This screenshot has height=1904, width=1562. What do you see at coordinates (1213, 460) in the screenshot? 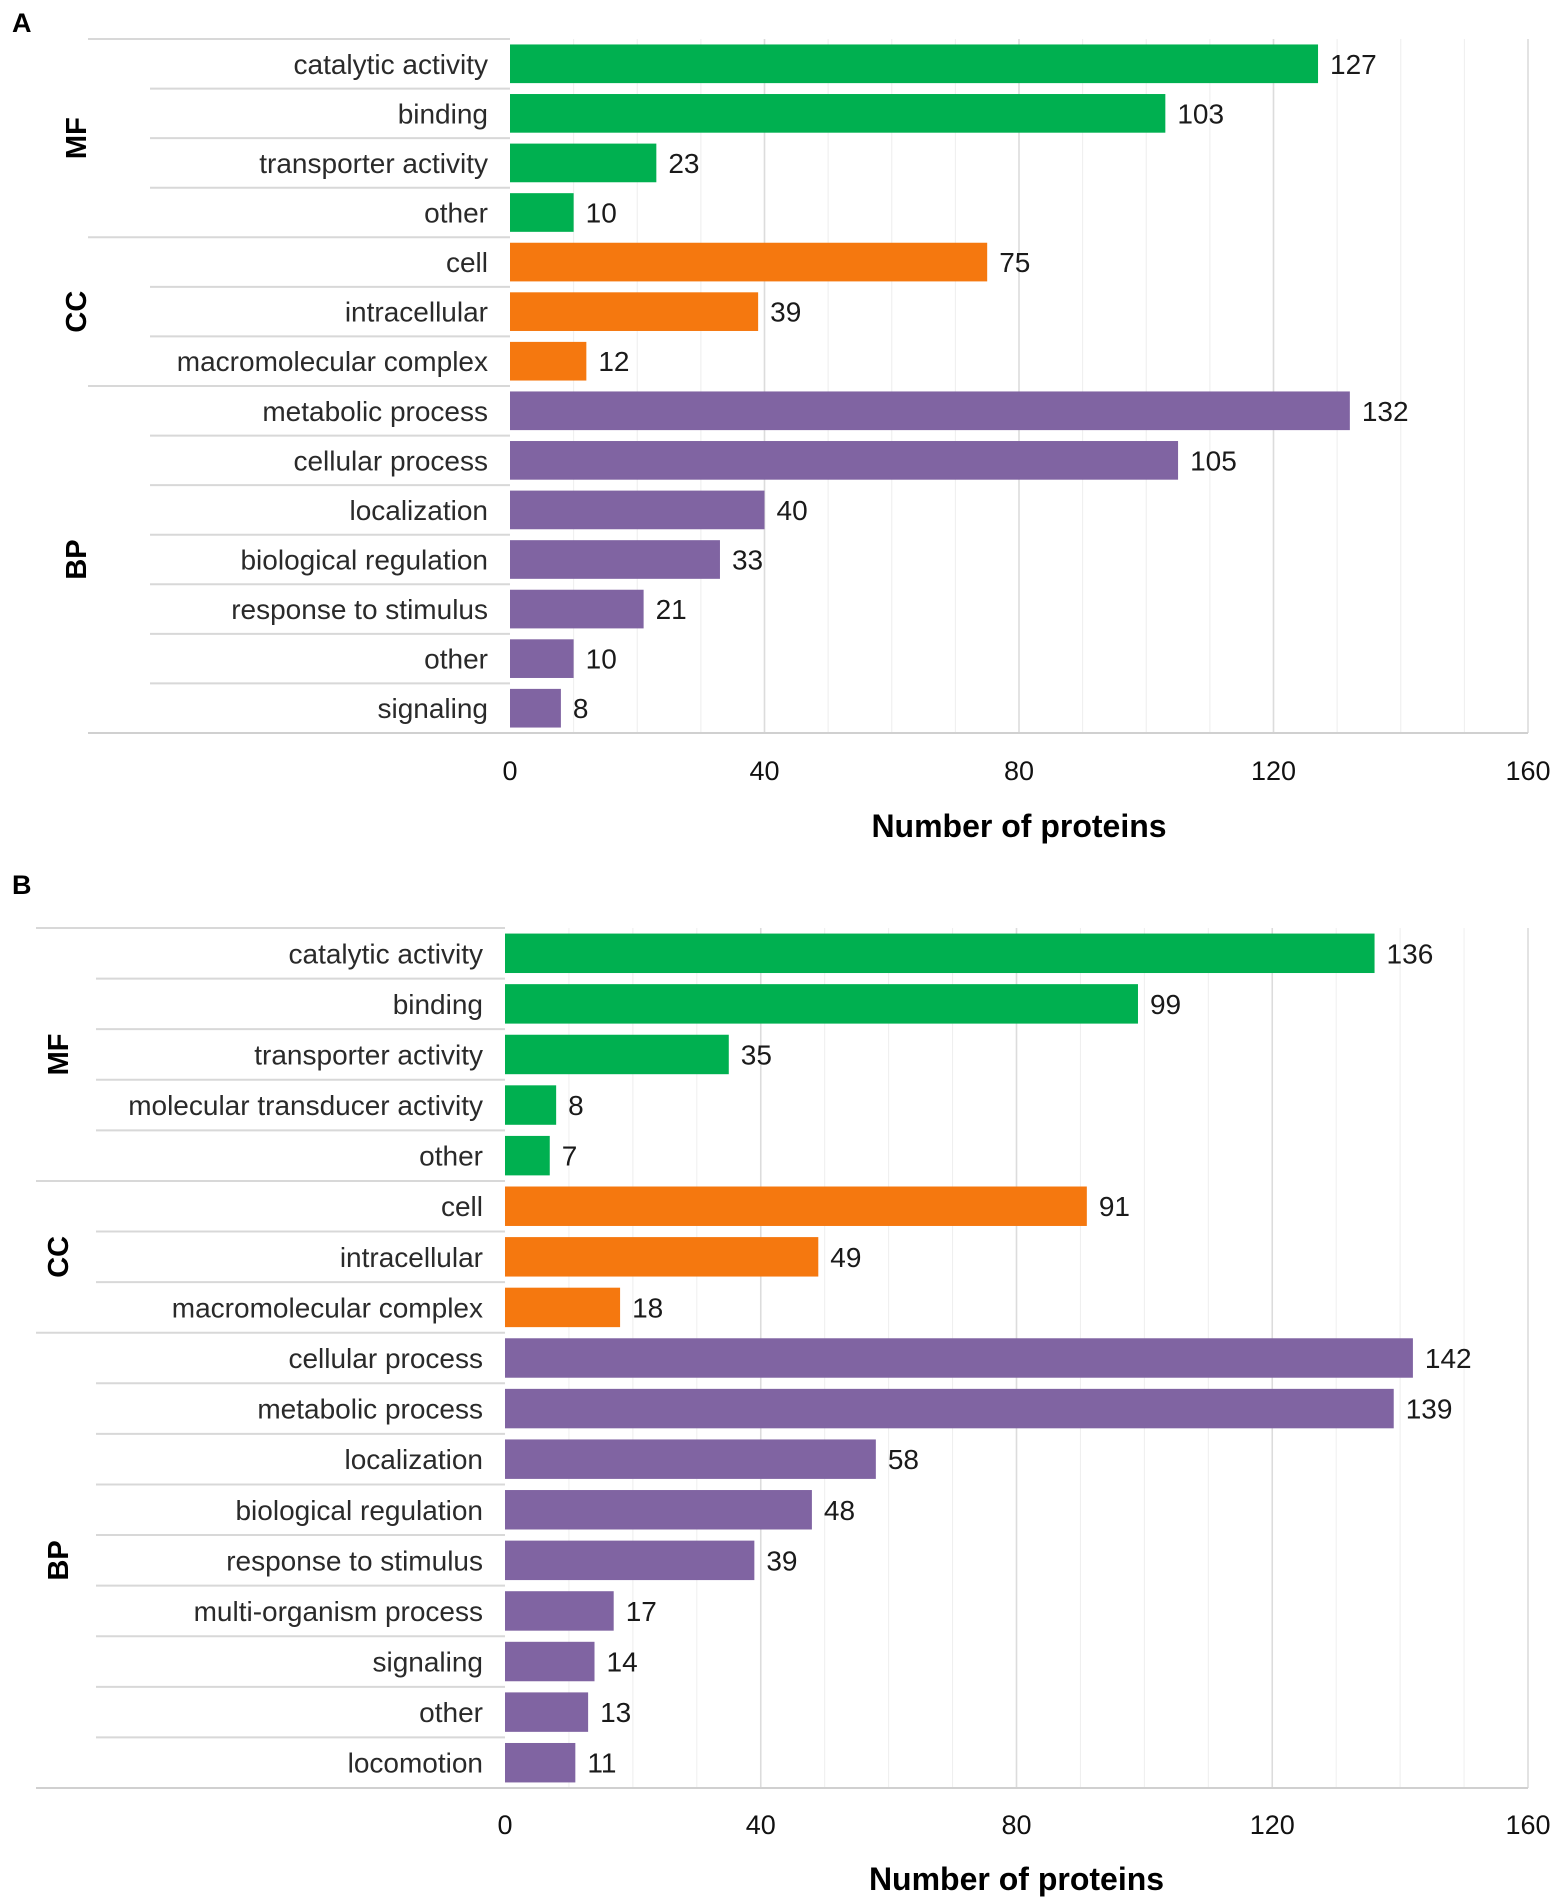
I see `data-label: 105` at bounding box center [1213, 460].